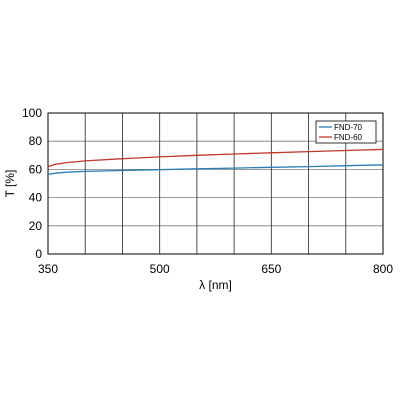  I want to click on legend-label-2: FND-60, so click(348, 137).